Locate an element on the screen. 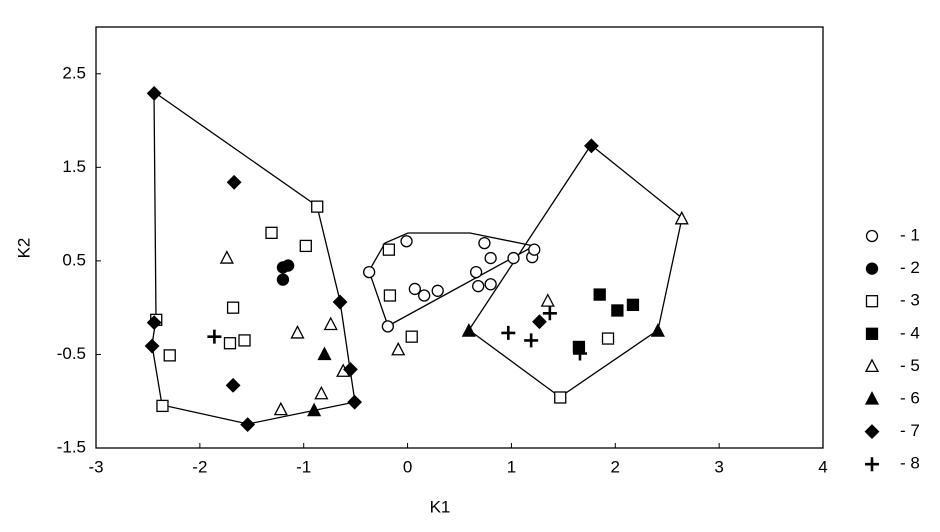 Image resolution: width=940 pixels, height=532 pixels. legend-label: - 4 is located at coordinates (910, 332).